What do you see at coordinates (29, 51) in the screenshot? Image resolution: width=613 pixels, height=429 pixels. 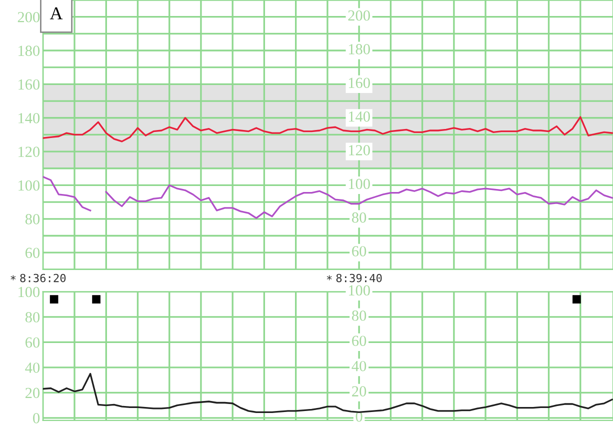 I see `y-tick-label: 180` at bounding box center [29, 51].